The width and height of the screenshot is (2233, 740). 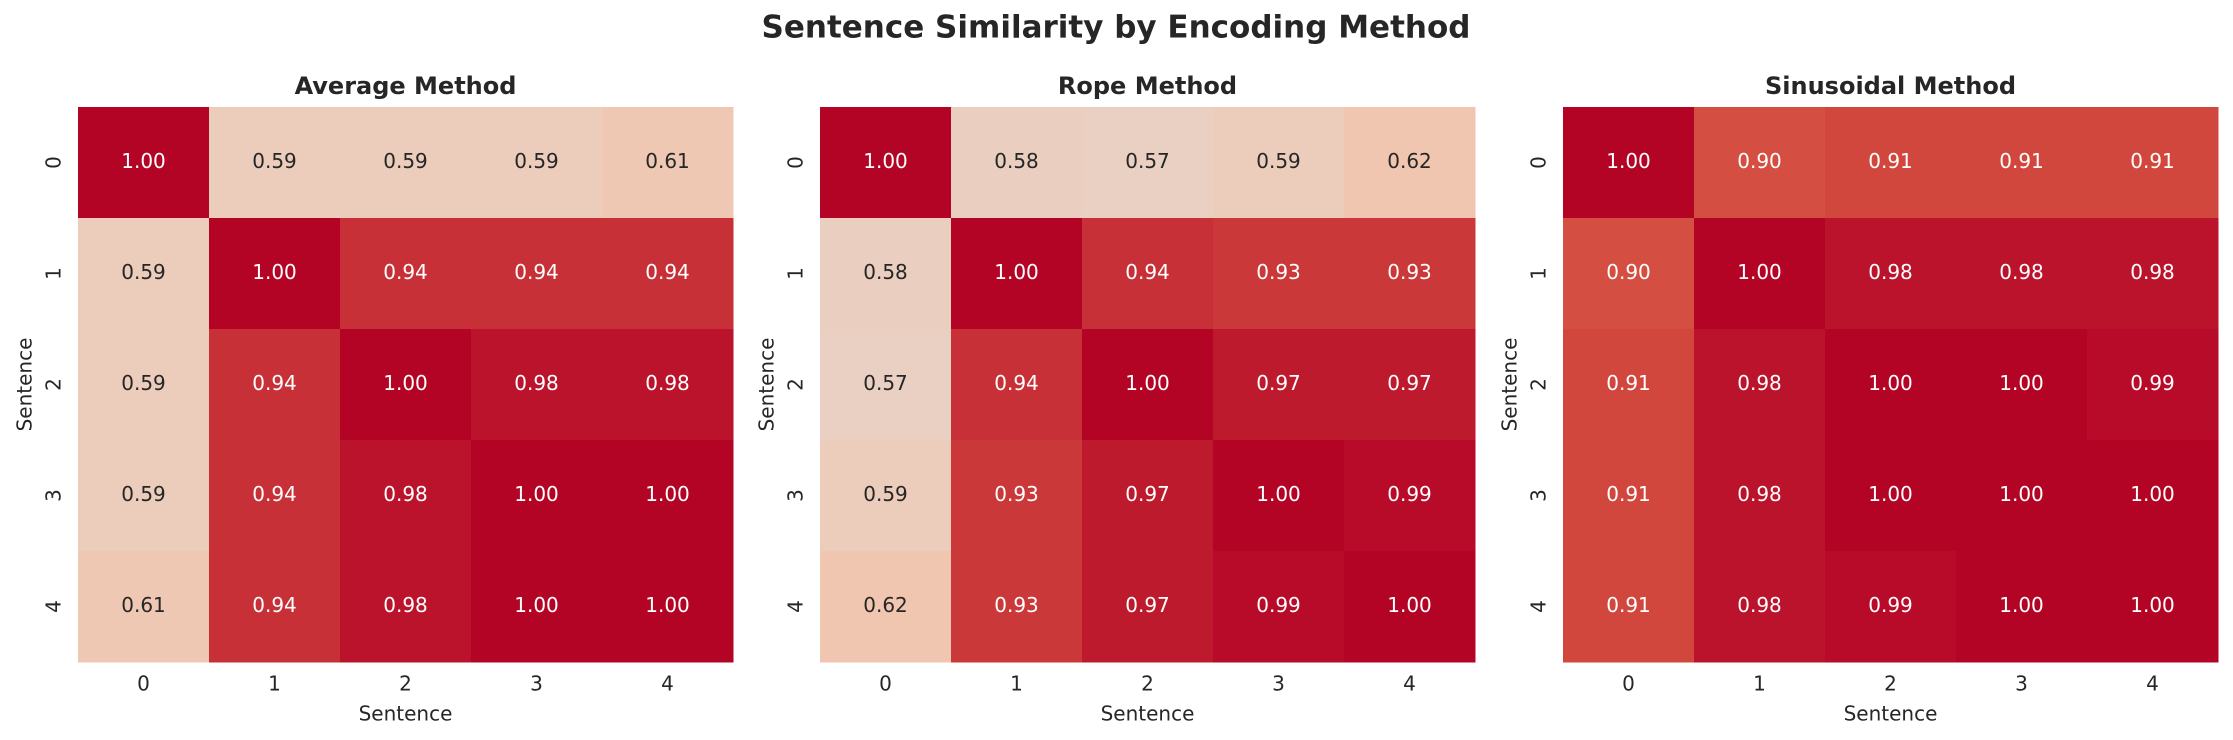 I want to click on figure-title: Sentence Similarity by Encoding Method, so click(x=1116, y=28).